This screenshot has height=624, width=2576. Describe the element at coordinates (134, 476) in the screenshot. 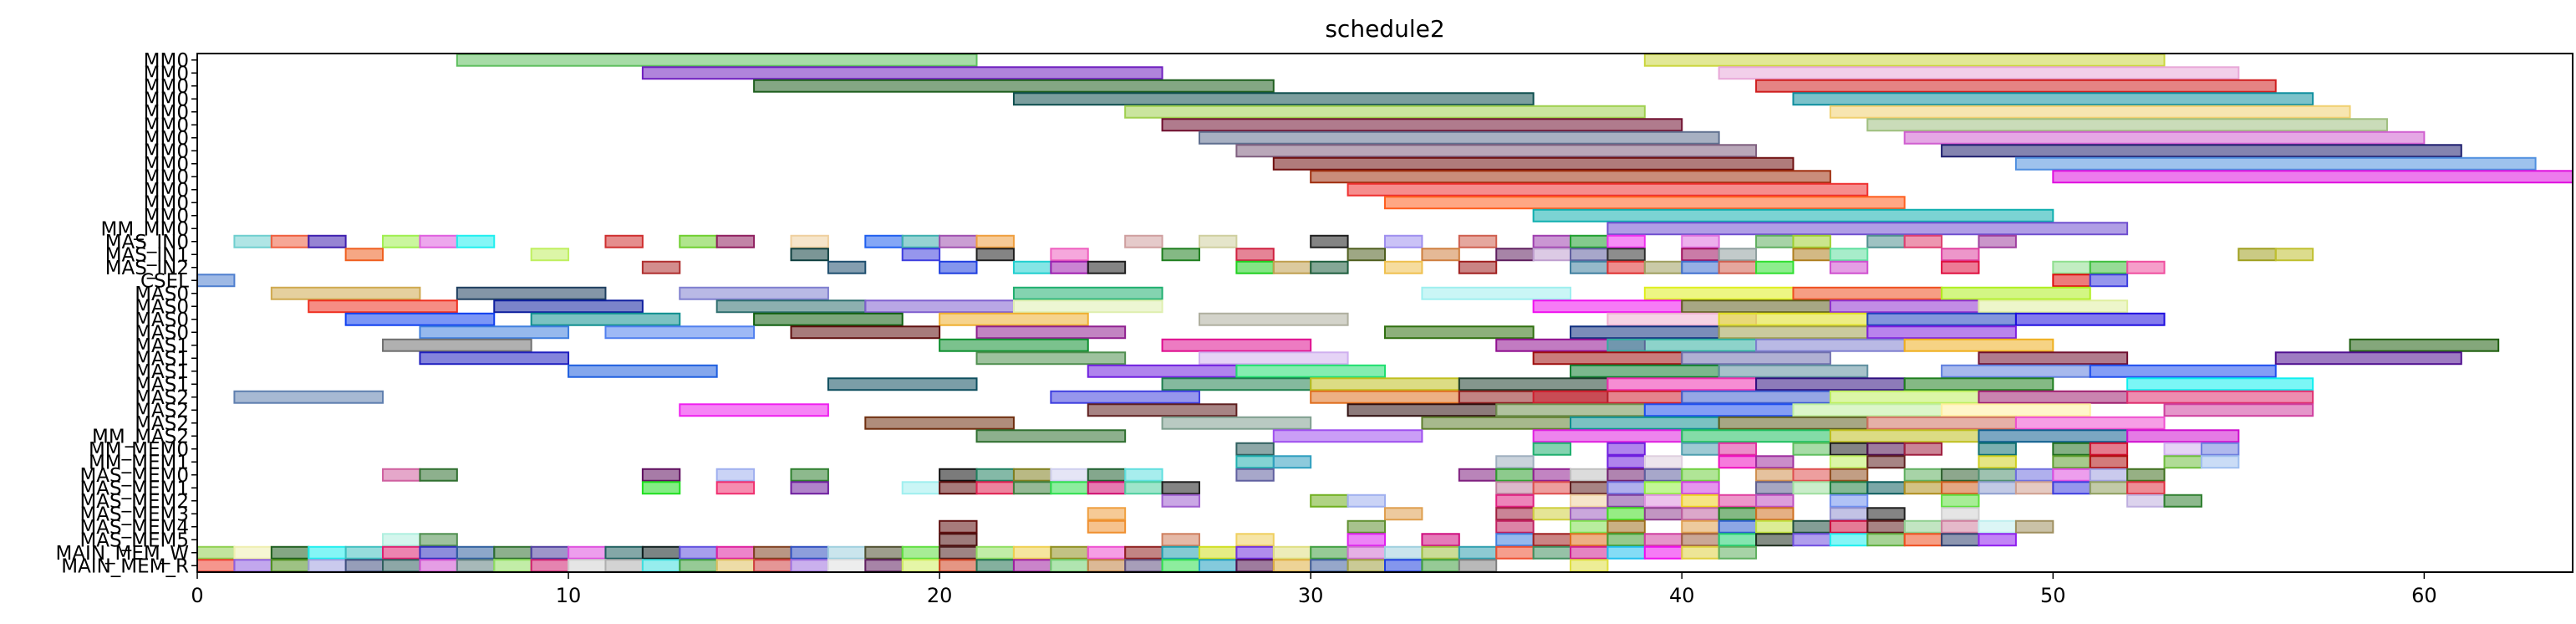

I see `y-tick-label: MAS_MEM0` at that location.